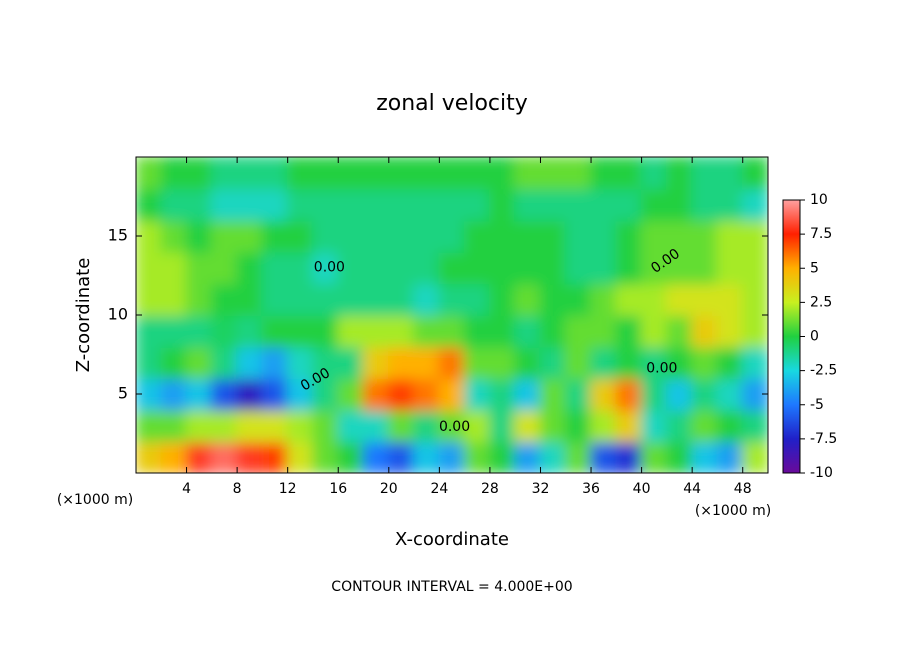  I want to click on chart-title: zonal velocity, so click(452, 103).